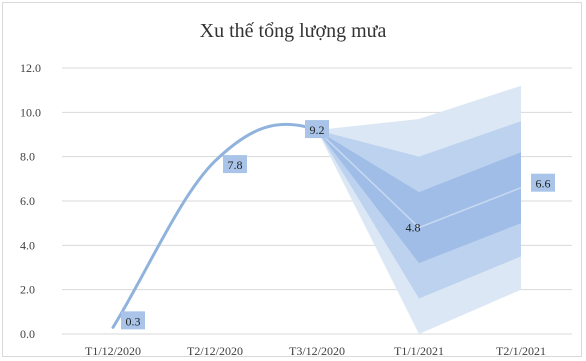  Describe the element at coordinates (413, 228) in the screenshot. I see `data-label: 4.8` at that location.